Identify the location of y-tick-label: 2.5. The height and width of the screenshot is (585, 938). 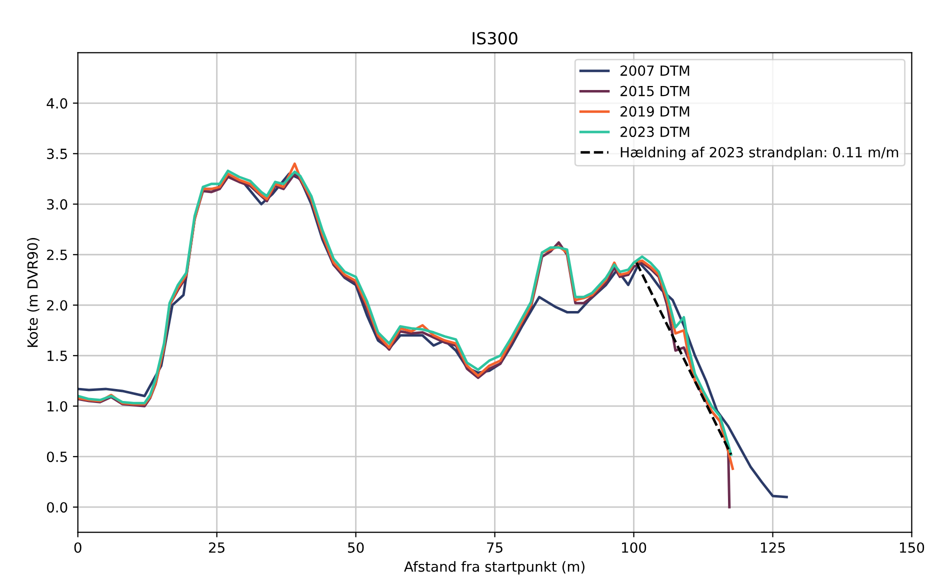
(57, 255).